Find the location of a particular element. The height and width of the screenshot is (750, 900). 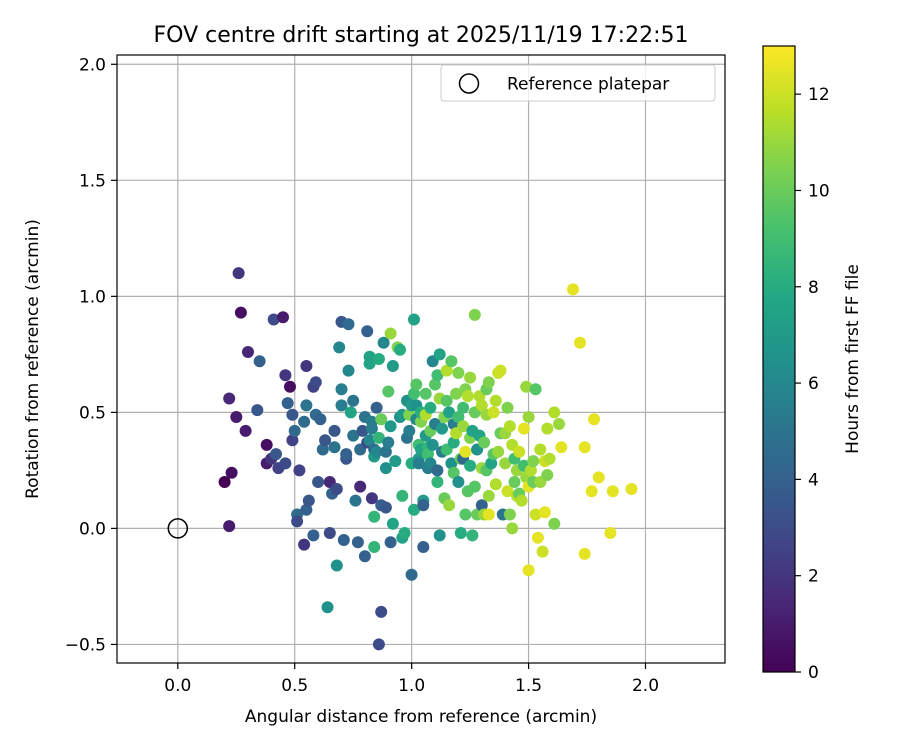

legend: Reference platepar is located at coordinates (578, 83).